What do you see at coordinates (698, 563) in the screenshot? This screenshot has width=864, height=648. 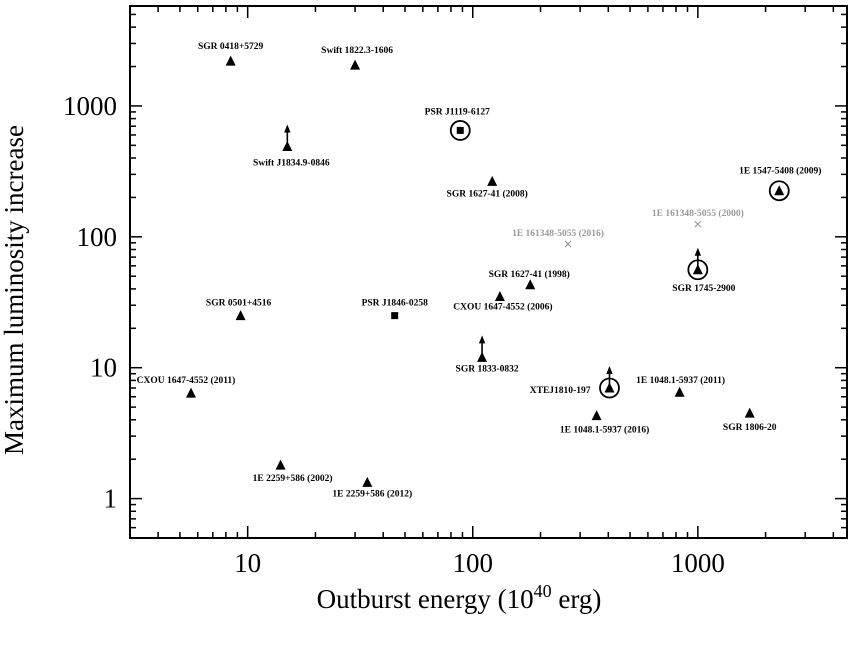 I see `x-tick-label: 1000` at bounding box center [698, 563].